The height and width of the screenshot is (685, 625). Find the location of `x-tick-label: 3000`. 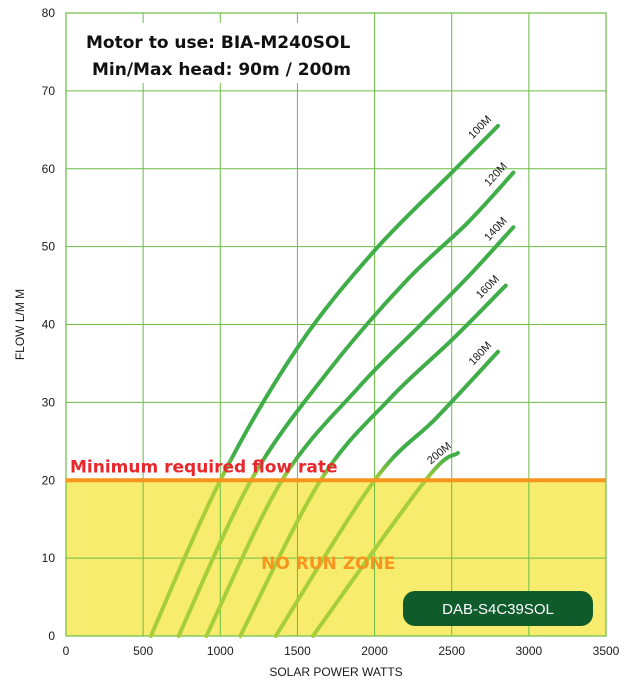

x-tick-label: 3000 is located at coordinates (529, 651).